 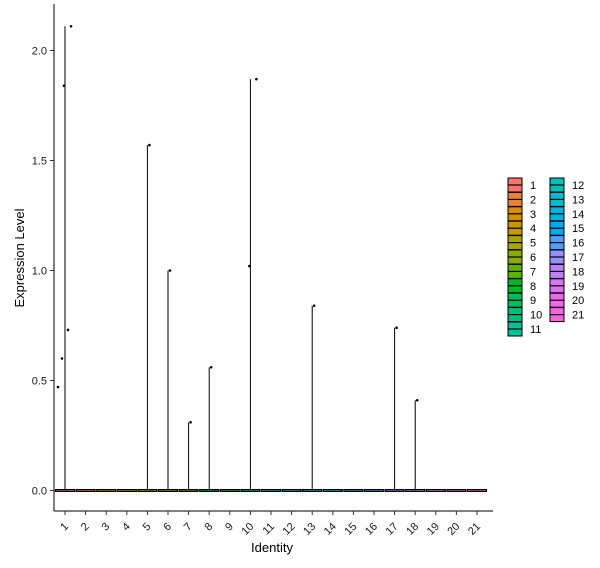 What do you see at coordinates (533, 287) in the screenshot?
I see `legend-label: 8` at bounding box center [533, 287].